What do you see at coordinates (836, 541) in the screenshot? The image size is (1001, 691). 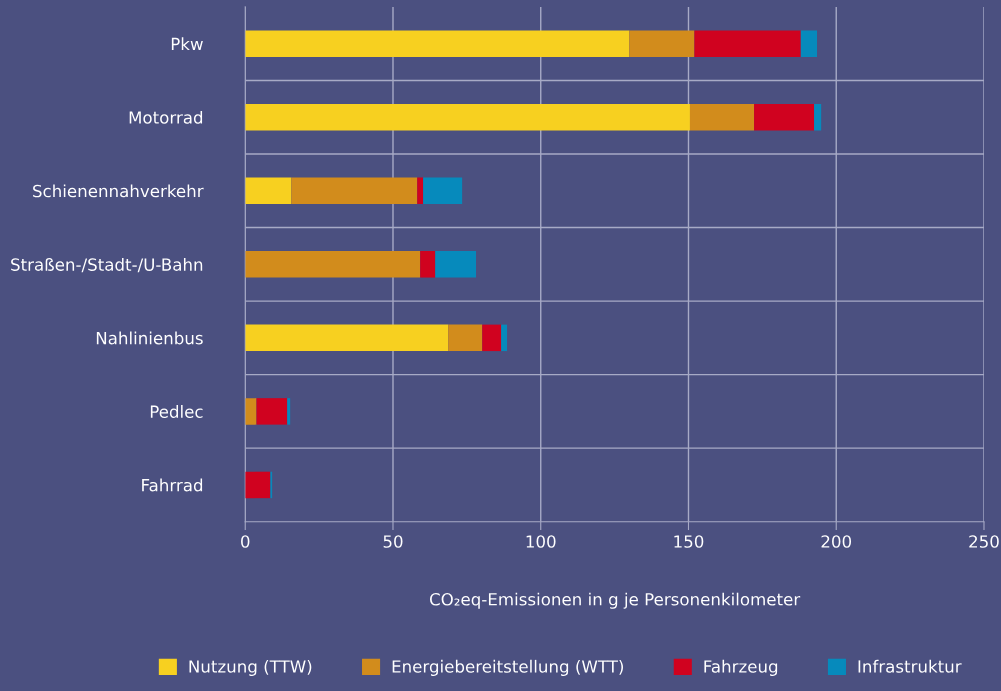 I see `x-tick-label: 200` at bounding box center [836, 541].